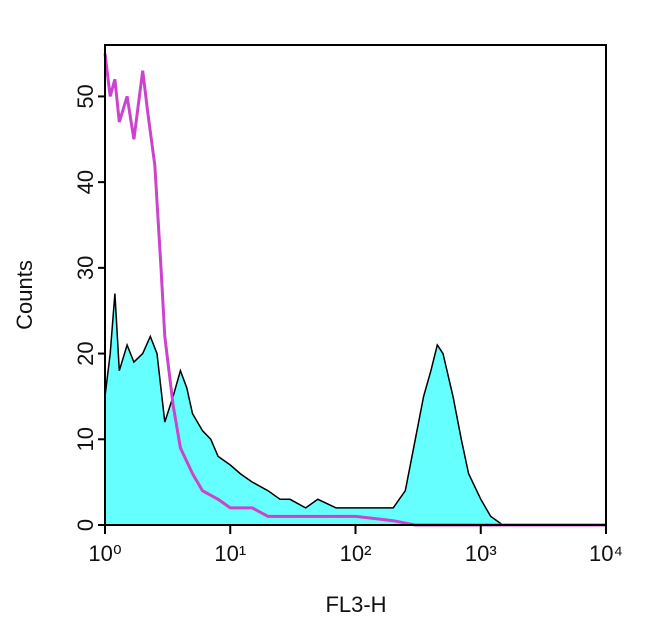  Describe the element at coordinates (606, 553) in the screenshot. I see `x-tick-label: 10⁴` at that location.